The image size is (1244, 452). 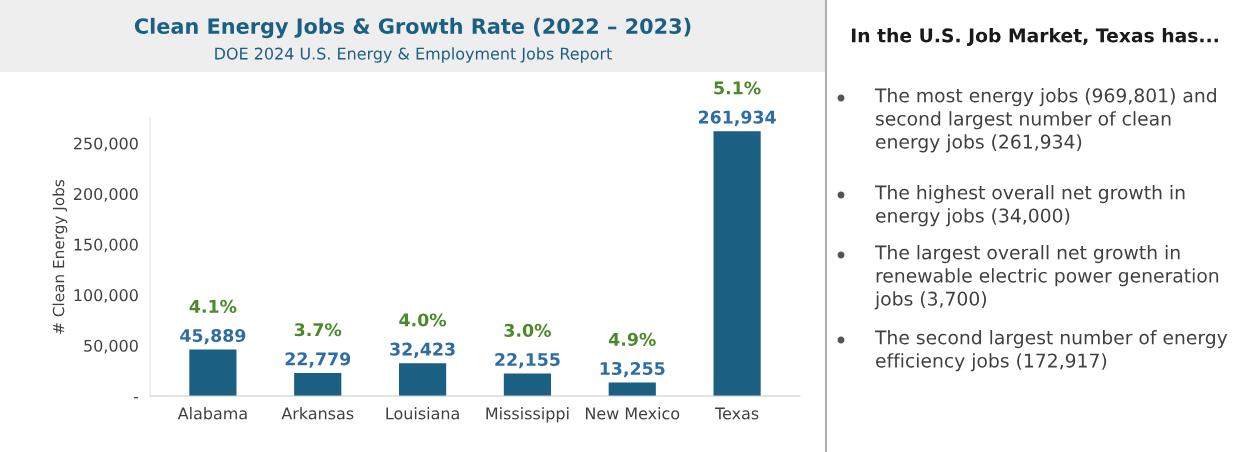 I want to click on annotation: 4.9%, so click(x=632, y=339).